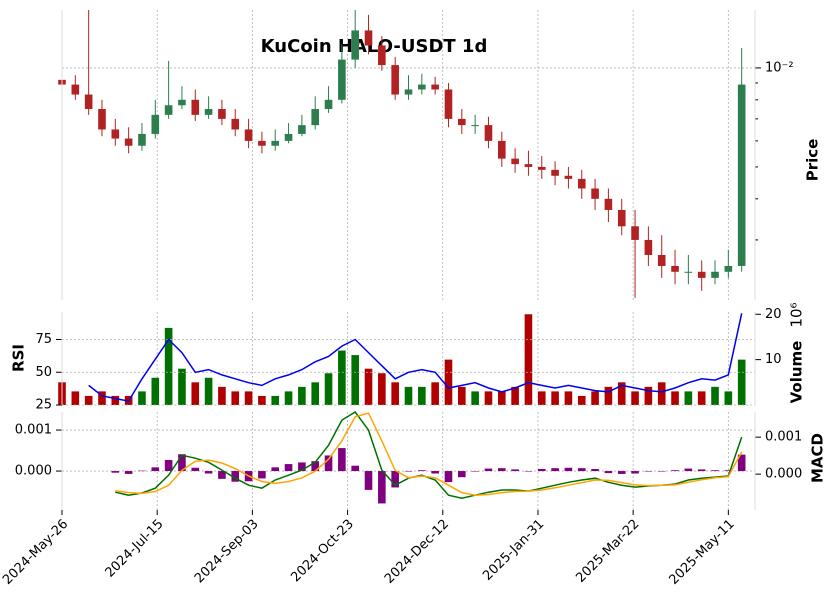 The height and width of the screenshot is (600, 837). Describe the element at coordinates (33, 430) in the screenshot. I see `y-tick-label: 0.001` at that location.